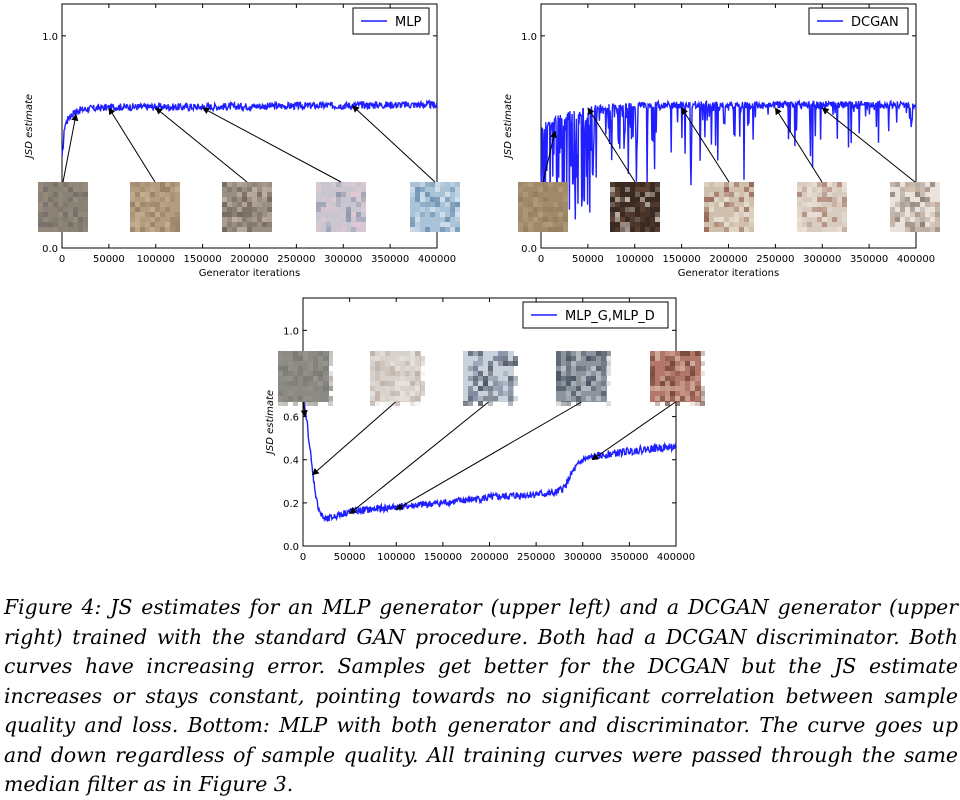 The width and height of the screenshot is (960, 800). What do you see at coordinates (249, 273) in the screenshot?
I see `x-axis-label: Generator iterations` at bounding box center [249, 273].